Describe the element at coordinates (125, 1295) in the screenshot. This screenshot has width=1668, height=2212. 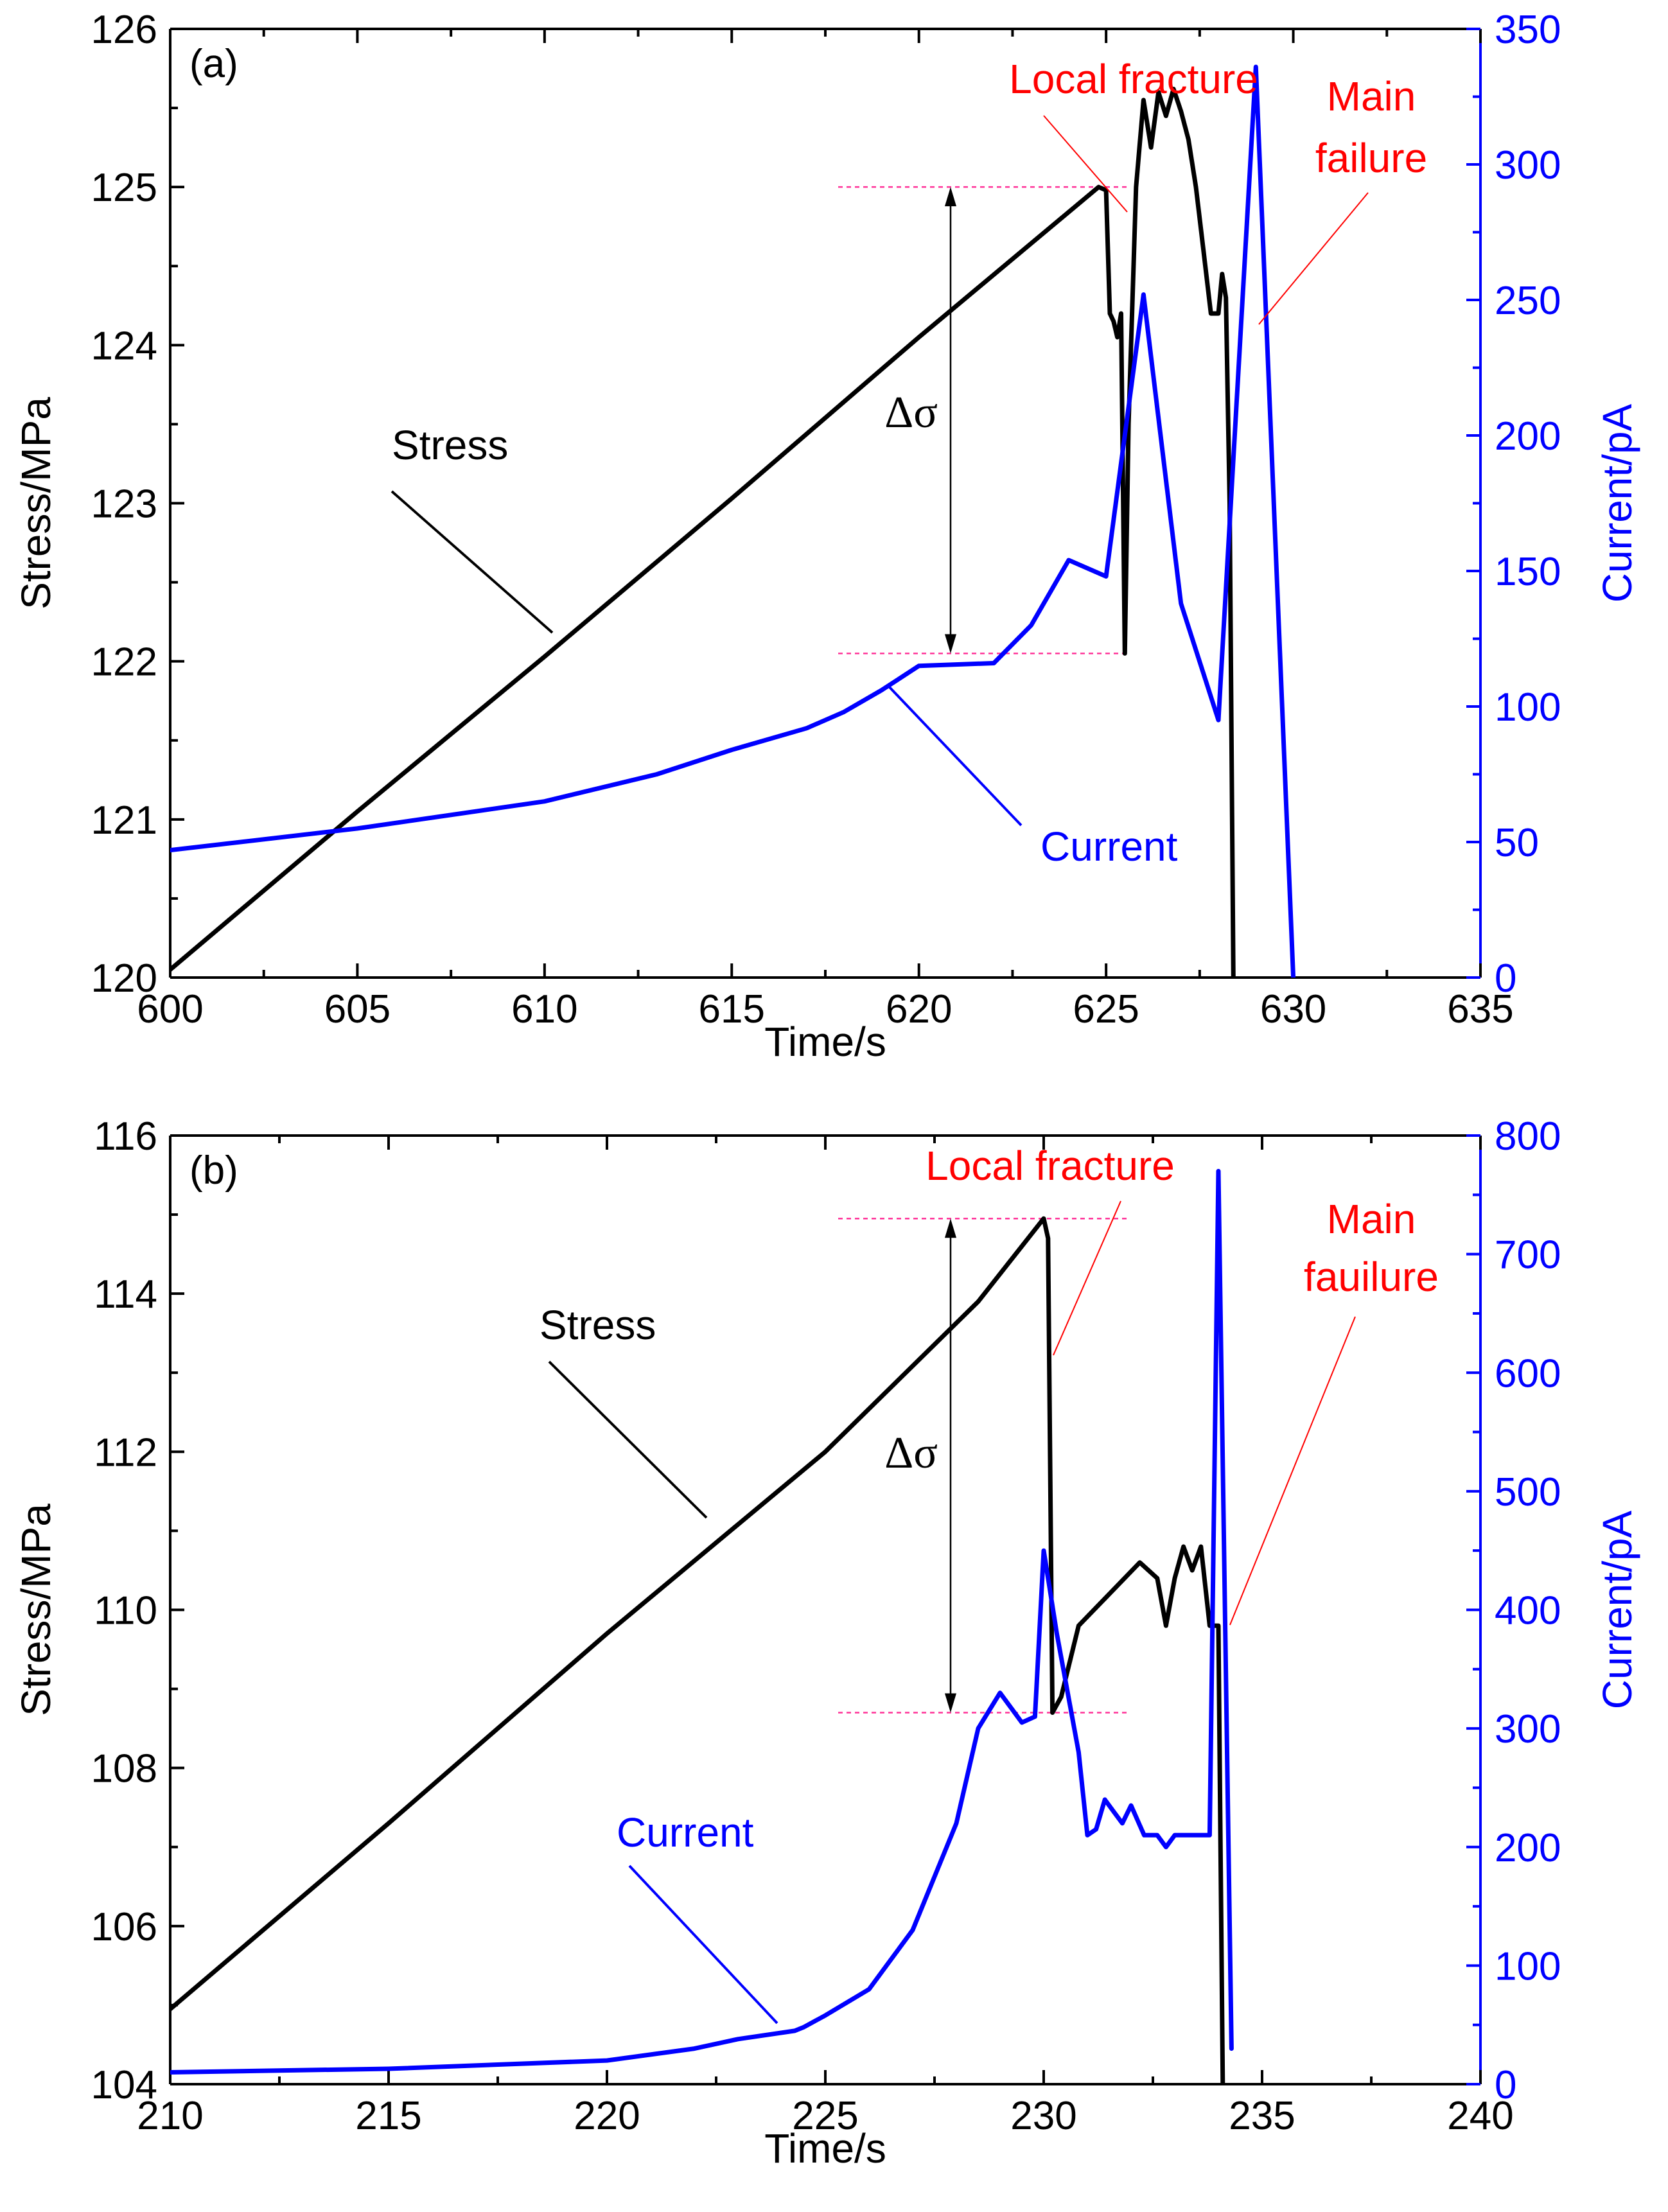
I see `y-left-tick-label: 114` at that location.